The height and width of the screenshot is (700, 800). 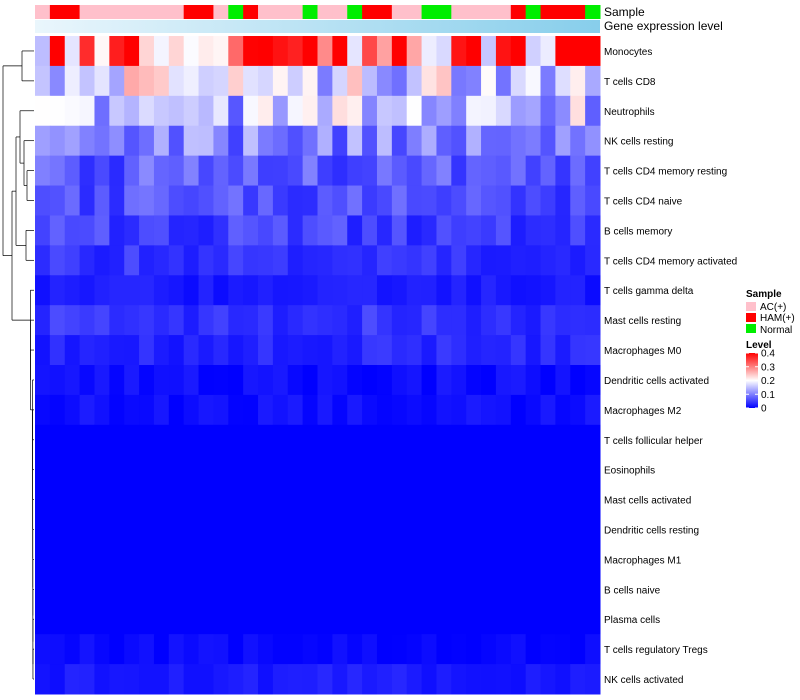 What do you see at coordinates (638, 142) in the screenshot?
I see `row-label: NK cells resting` at bounding box center [638, 142].